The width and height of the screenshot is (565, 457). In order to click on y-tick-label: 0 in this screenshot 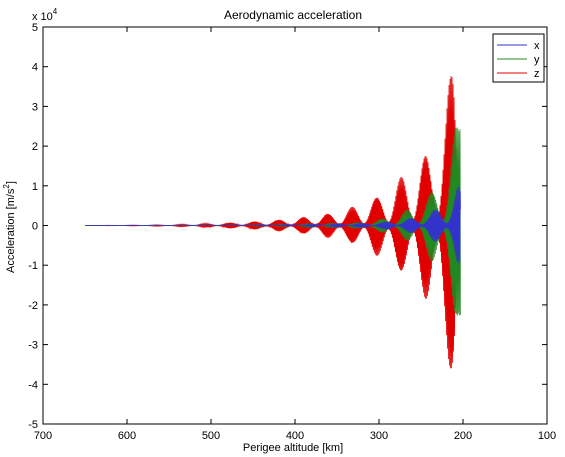, I will do `click(35, 227)`.